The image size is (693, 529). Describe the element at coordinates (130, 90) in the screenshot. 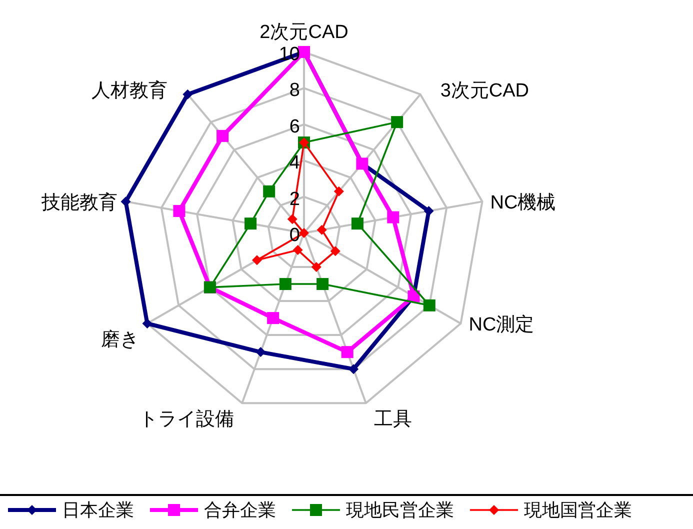

I see `spoke-label: 人材教育` at that location.